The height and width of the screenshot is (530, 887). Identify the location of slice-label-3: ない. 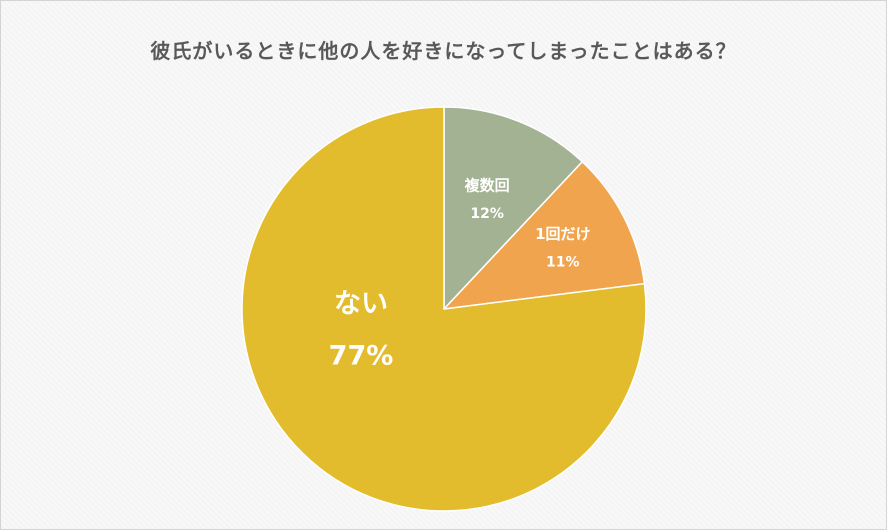
(361, 304).